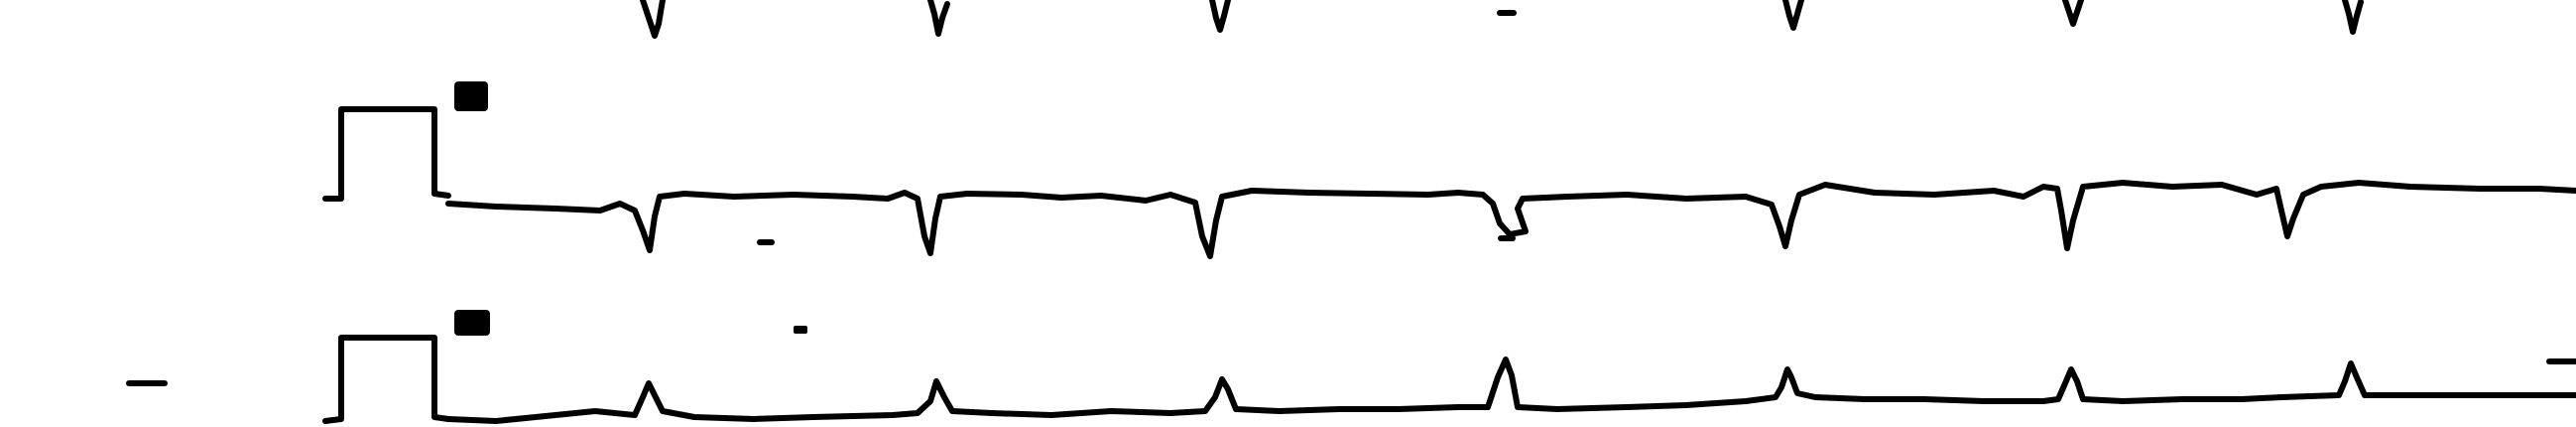 The height and width of the screenshot is (427, 2576). What do you see at coordinates (472, 323) in the screenshot?
I see `lead-3-marker` at bounding box center [472, 323].